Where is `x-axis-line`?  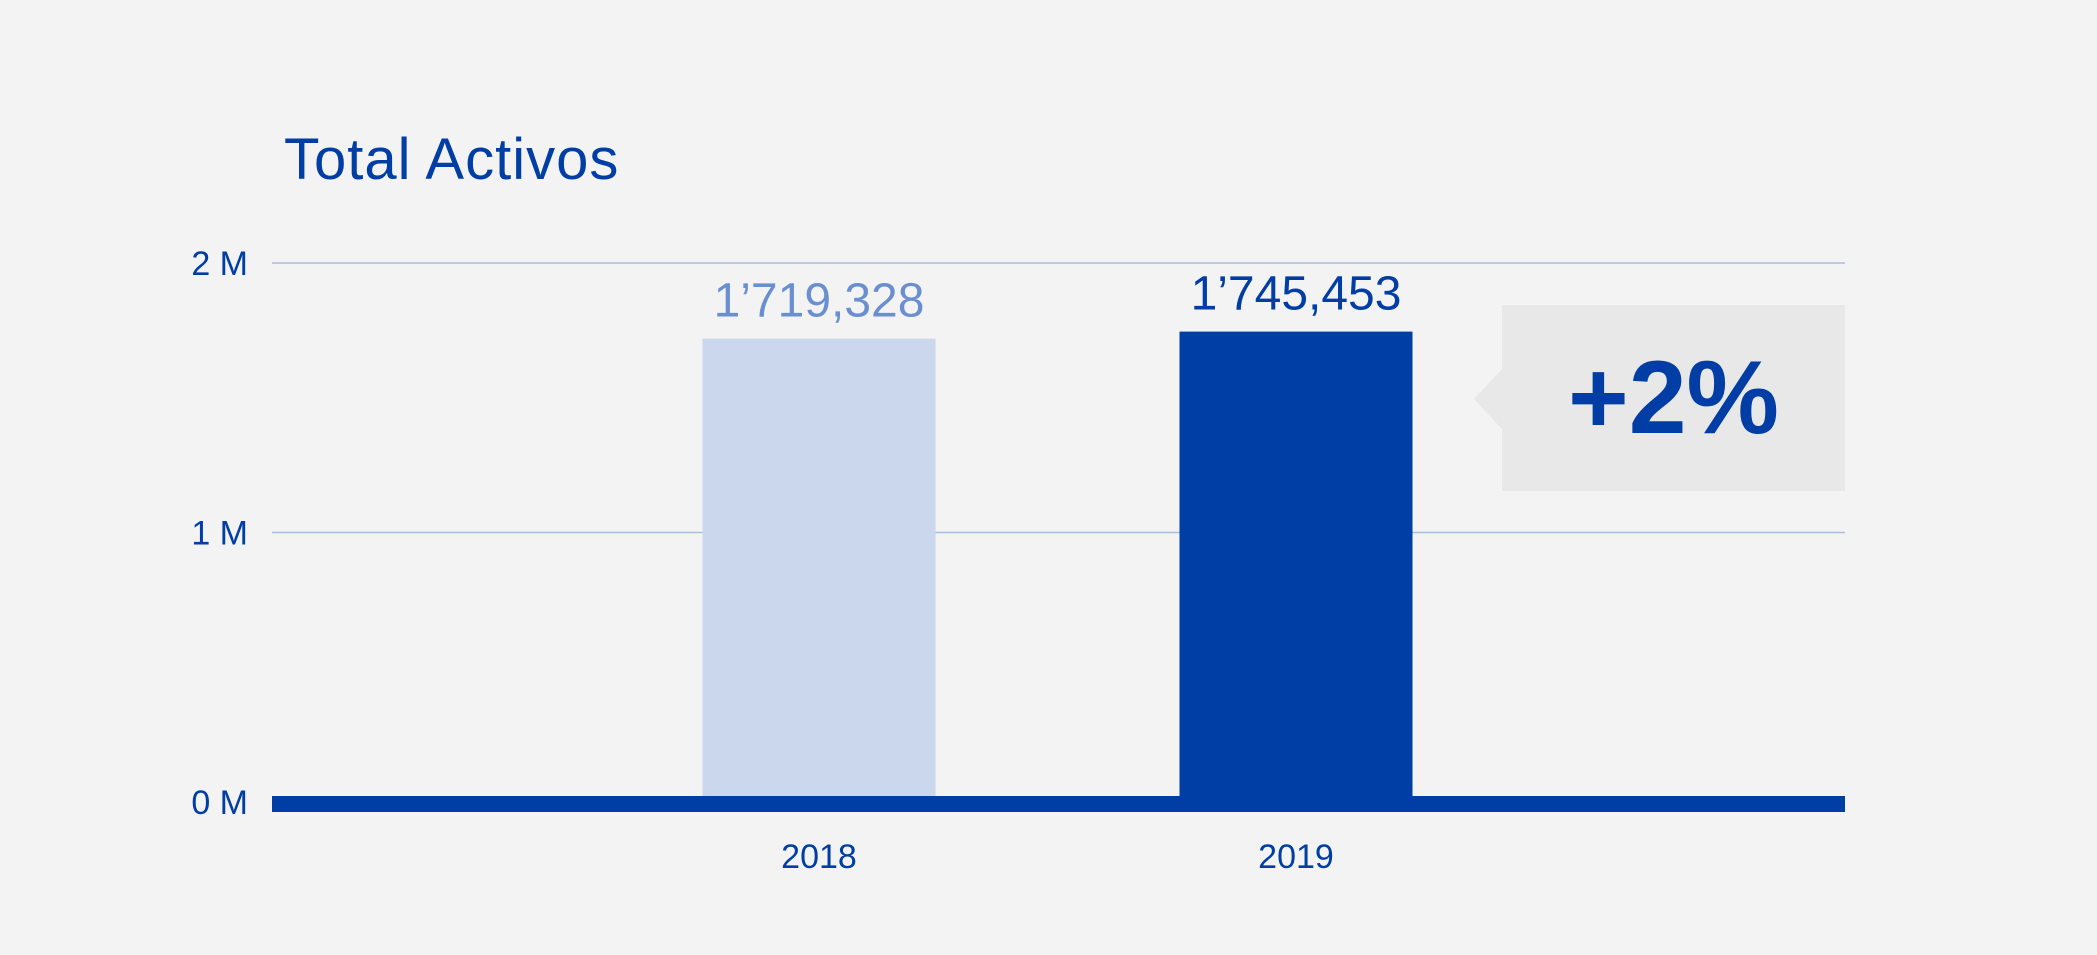
x-axis-line is located at coordinates (1058, 804).